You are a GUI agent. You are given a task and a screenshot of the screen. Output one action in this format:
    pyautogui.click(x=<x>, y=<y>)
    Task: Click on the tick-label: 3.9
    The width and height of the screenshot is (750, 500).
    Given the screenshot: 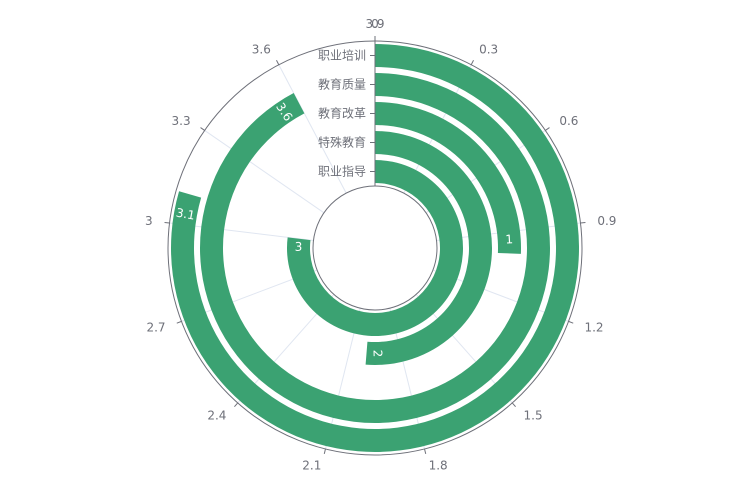 What is the action you would take?
    pyautogui.click(x=374, y=24)
    